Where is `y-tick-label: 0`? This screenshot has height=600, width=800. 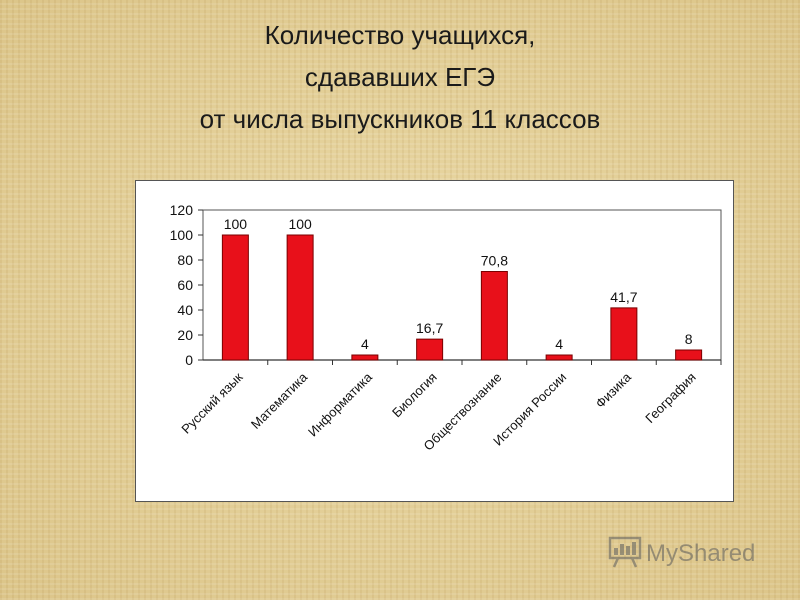
y-tick-label: 0 is located at coordinates (189, 360).